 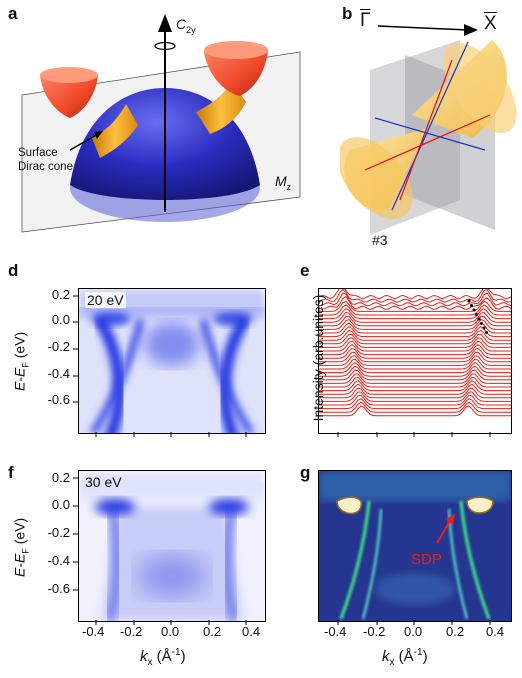 I want to click on g-fermi-noise, so click(x=415, y=486).